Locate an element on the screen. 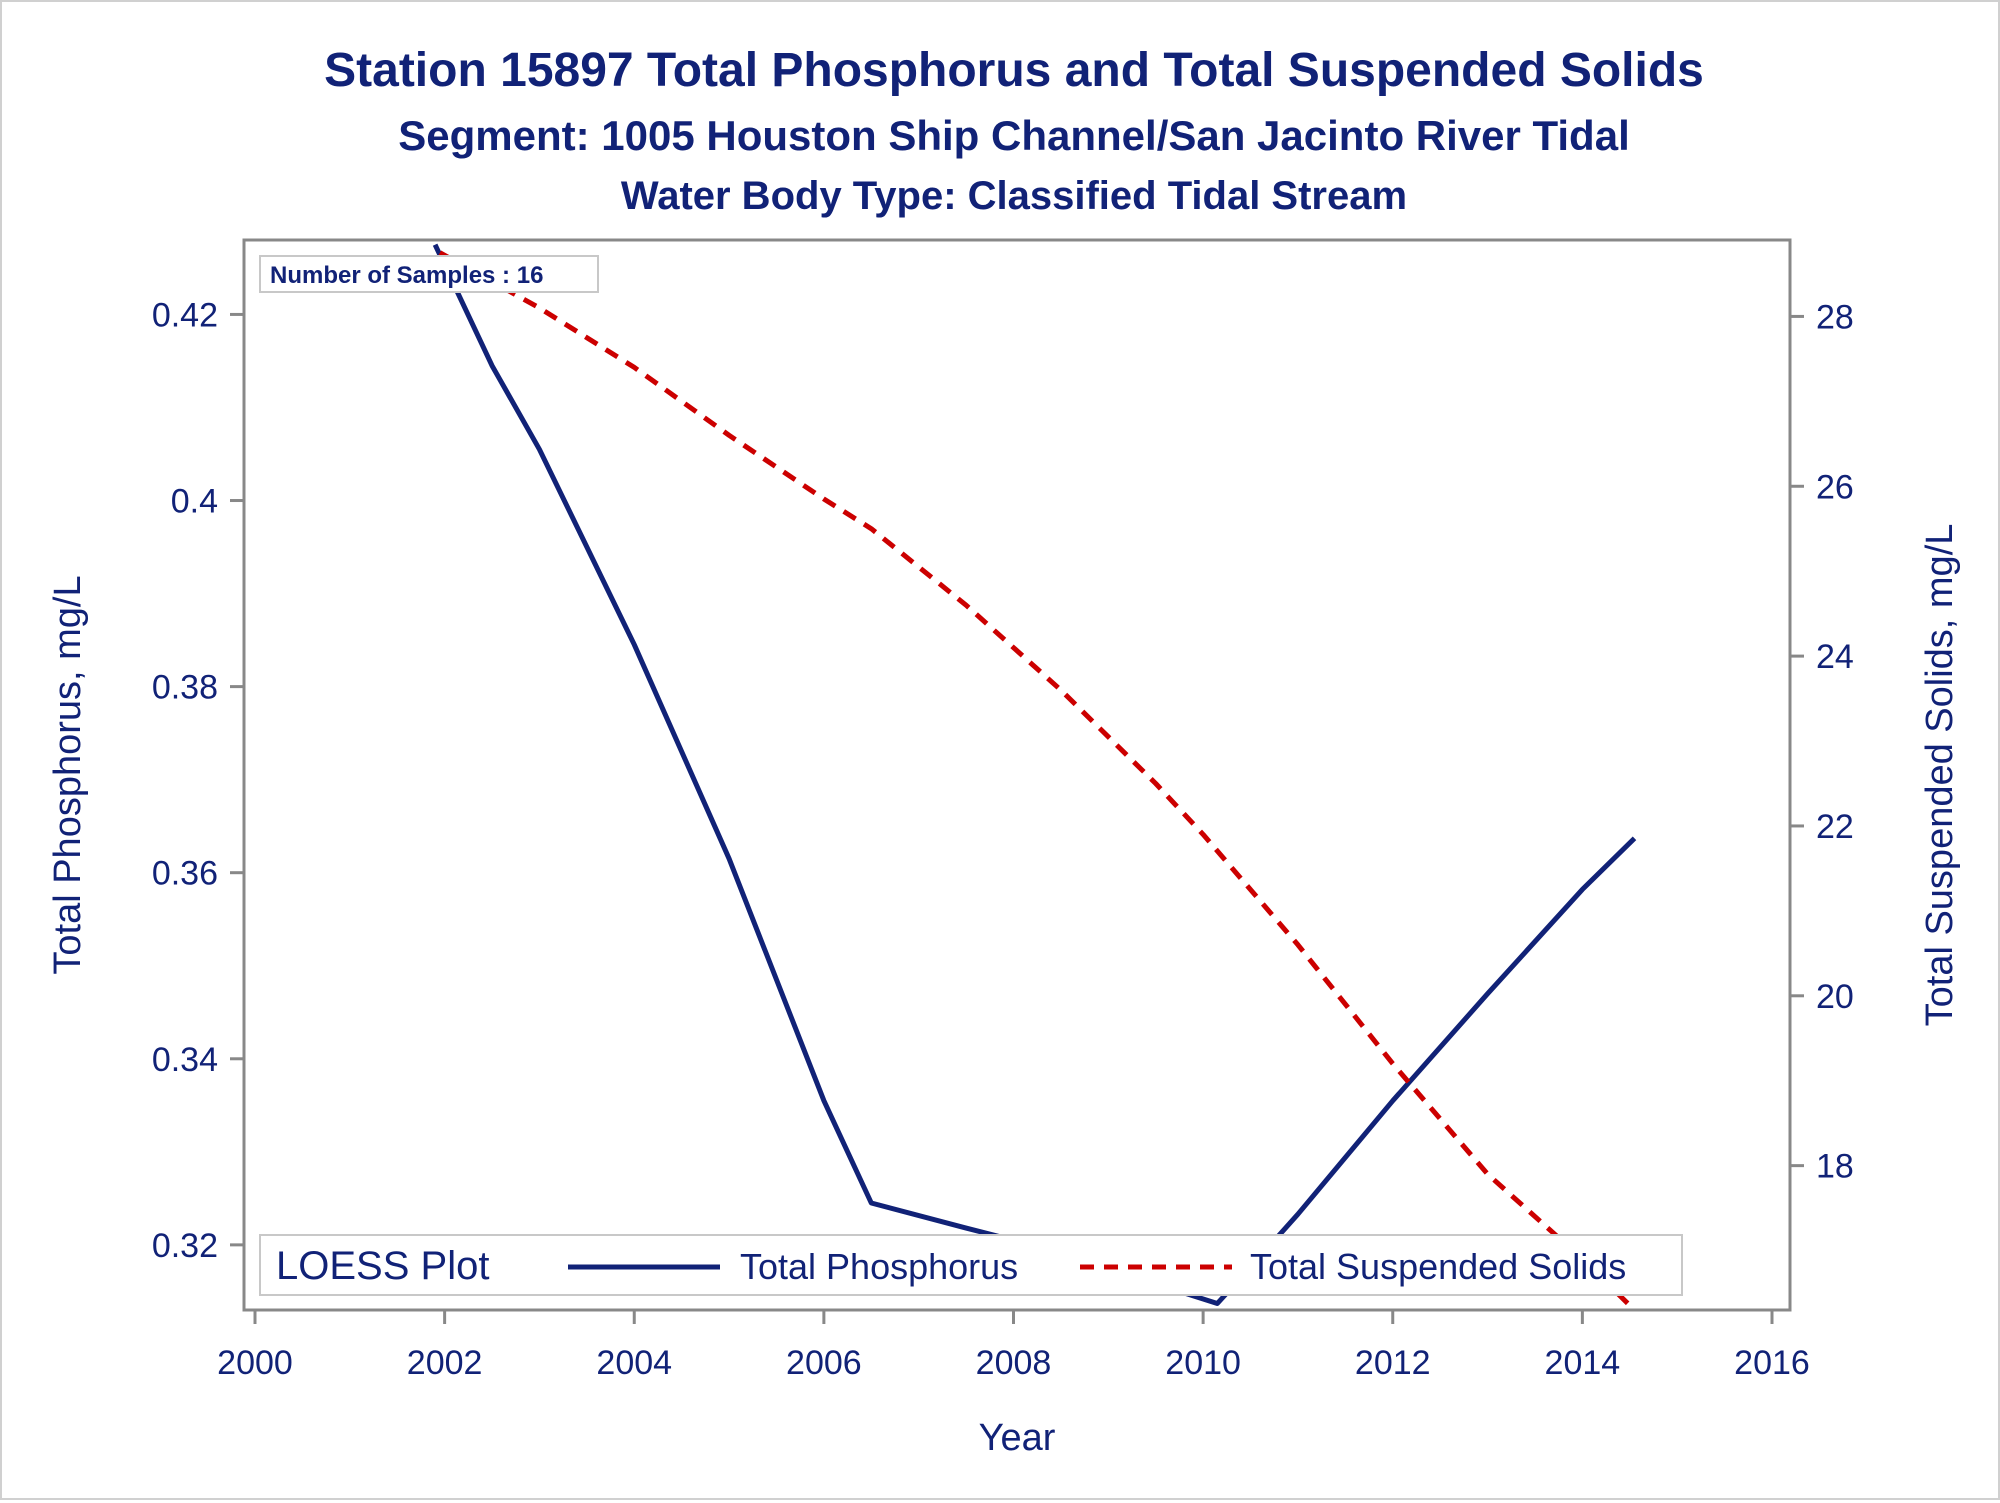 The width and height of the screenshot is (2000, 1503). y-left-tick-label: 0.38 is located at coordinates (185, 688).